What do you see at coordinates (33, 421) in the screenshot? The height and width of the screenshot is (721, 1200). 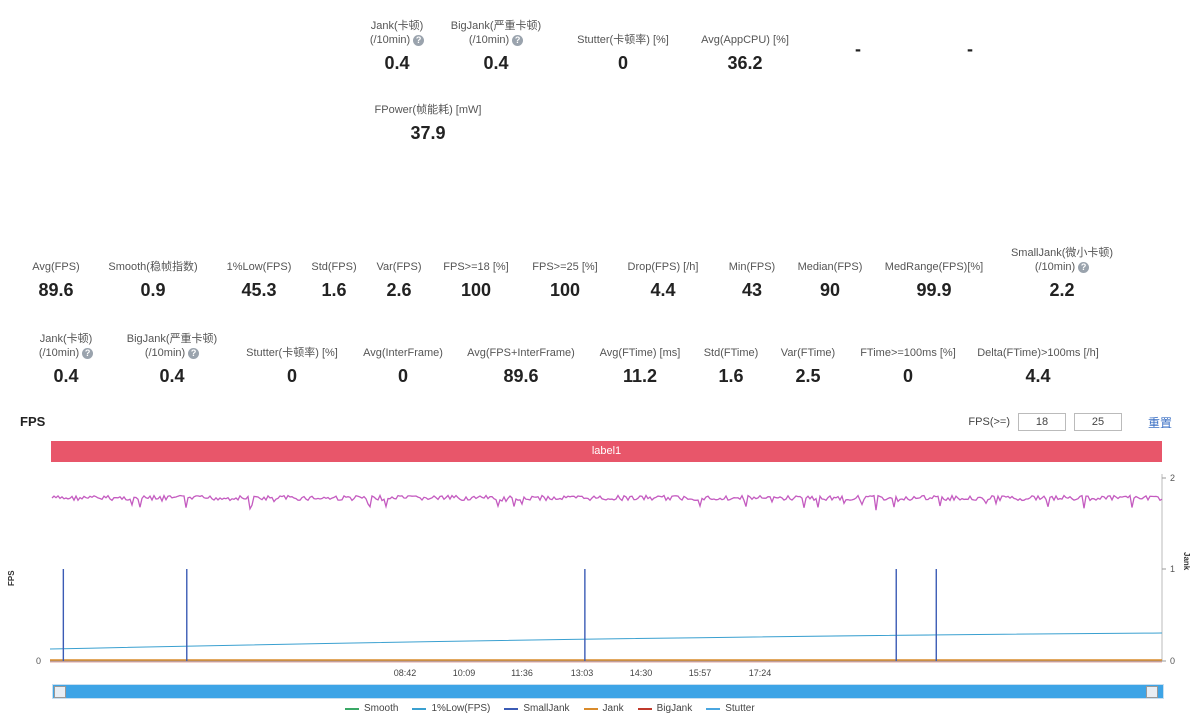 I see `fps-section-title: FPS` at bounding box center [33, 421].